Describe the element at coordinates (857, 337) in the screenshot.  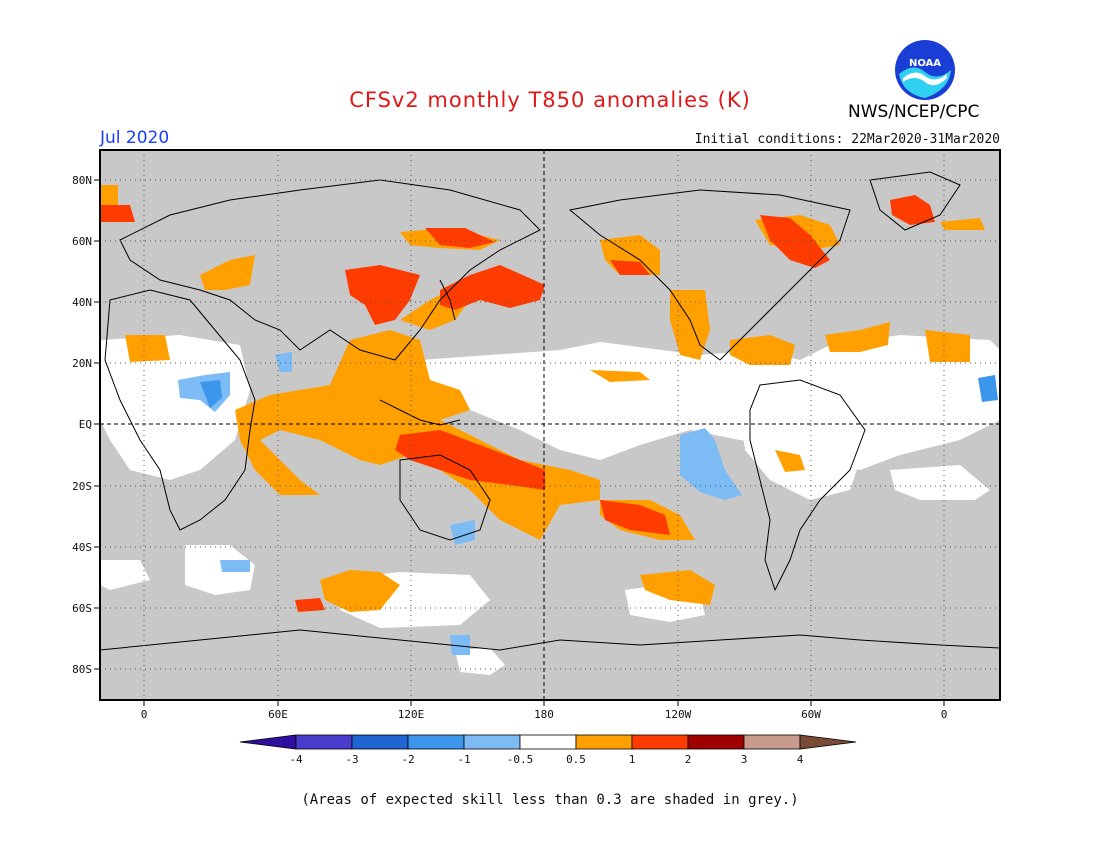
I see `orange-region-north-atlantic` at that location.